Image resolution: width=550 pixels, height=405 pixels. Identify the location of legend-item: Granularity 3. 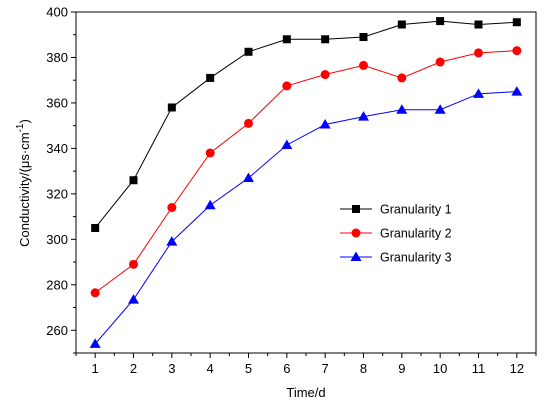
(396, 258).